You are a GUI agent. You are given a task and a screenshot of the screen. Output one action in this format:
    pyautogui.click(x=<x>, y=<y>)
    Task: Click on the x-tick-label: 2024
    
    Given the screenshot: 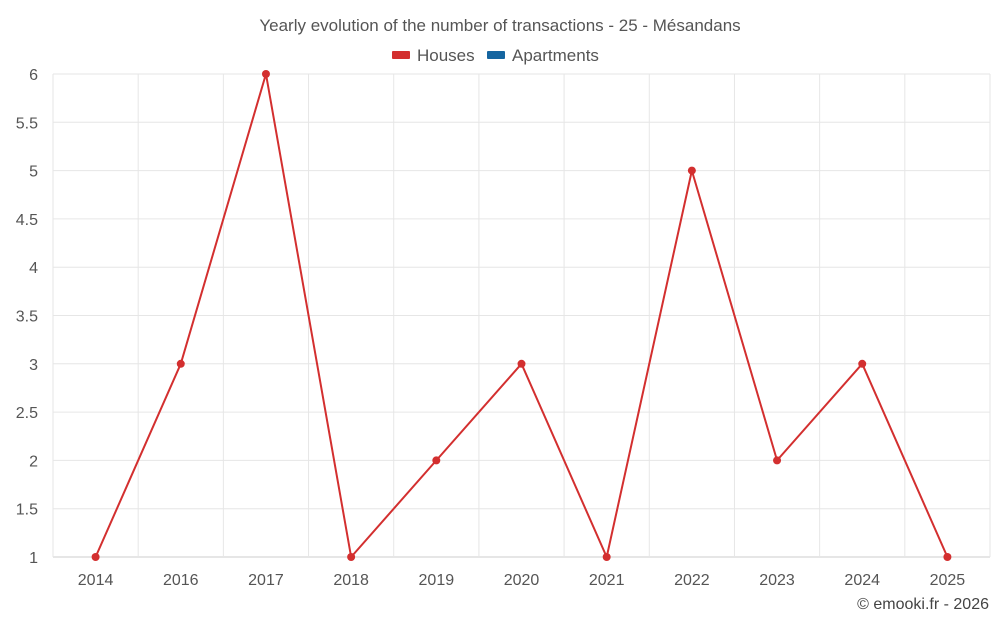 What is the action you would take?
    pyautogui.click(x=862, y=580)
    